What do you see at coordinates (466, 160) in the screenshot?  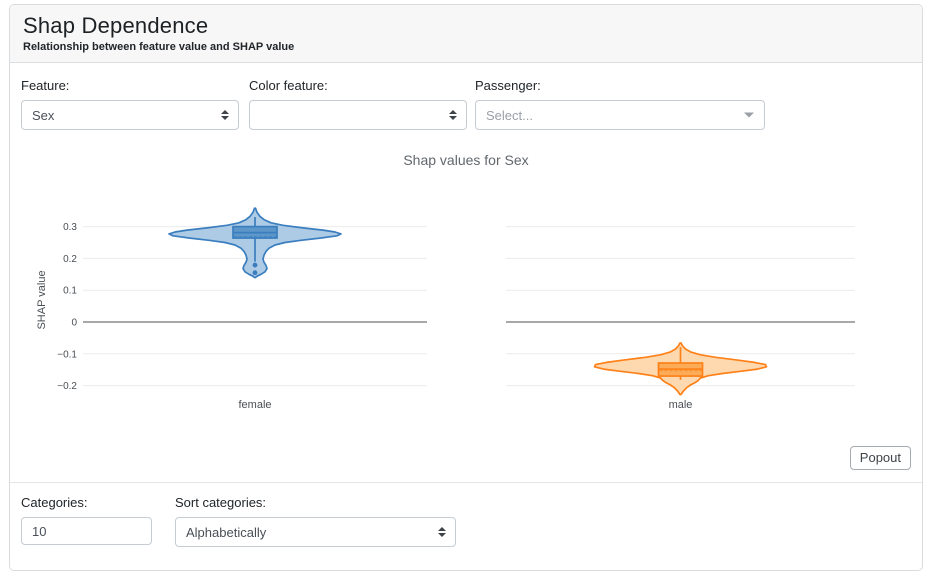 I see `chart-title: Shap values for Sex` at bounding box center [466, 160].